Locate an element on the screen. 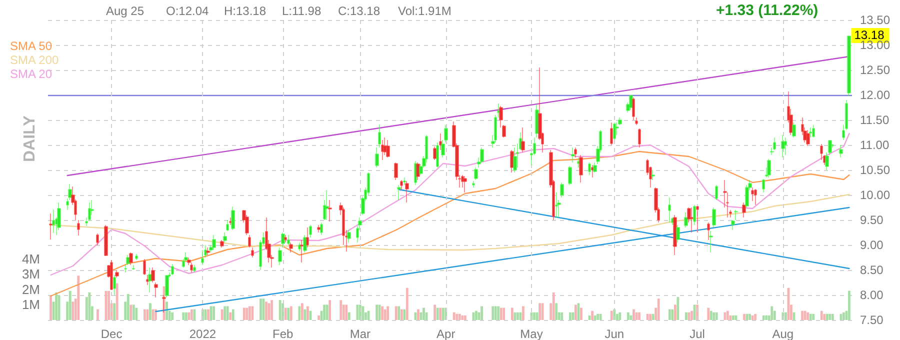 Image resolution: width=900 pixels, height=340 pixels. y-tick-label: 7.50 is located at coordinates (872, 320).